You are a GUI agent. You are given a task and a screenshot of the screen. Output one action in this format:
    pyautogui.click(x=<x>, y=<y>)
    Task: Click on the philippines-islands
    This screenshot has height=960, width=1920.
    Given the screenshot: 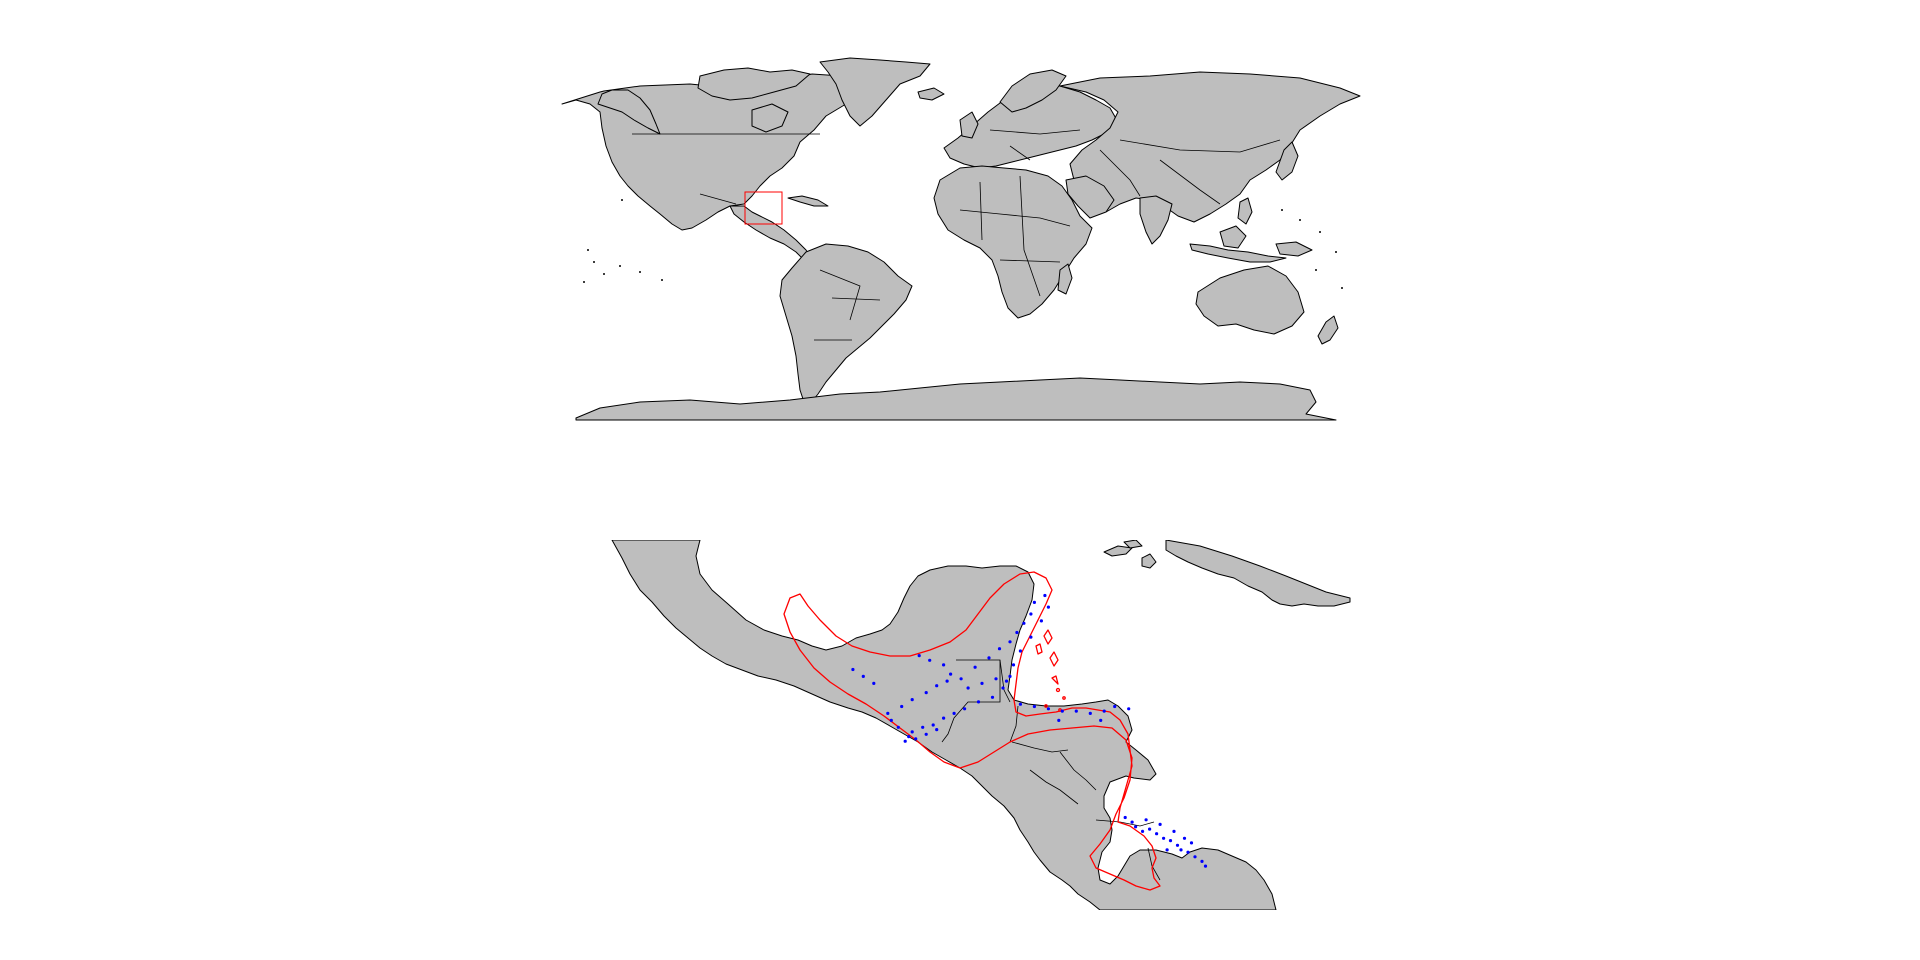 What is the action you would take?
    pyautogui.click(x=1245, y=211)
    